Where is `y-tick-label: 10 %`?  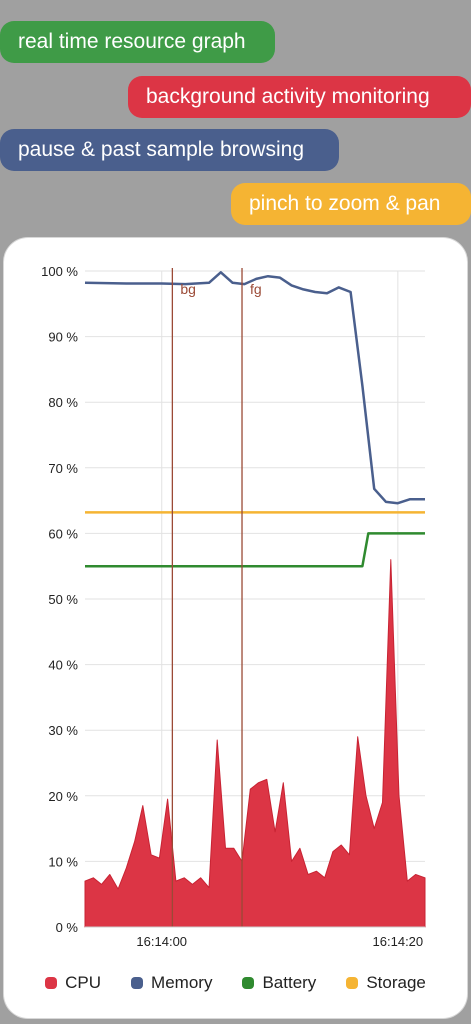 y-tick-label: 10 % is located at coordinates (63, 861).